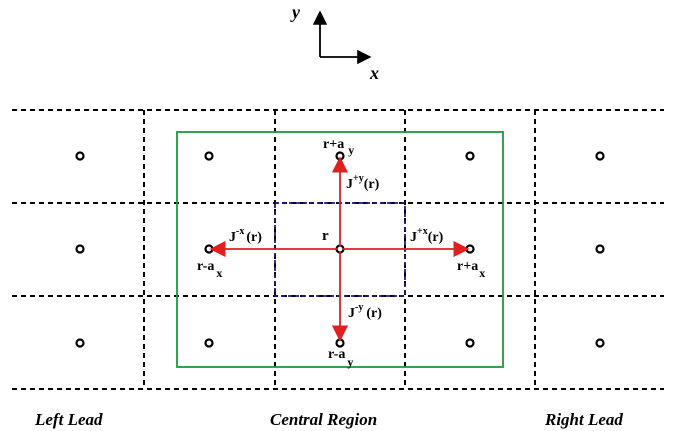  I want to click on lattice-site-left, so click(209, 249).